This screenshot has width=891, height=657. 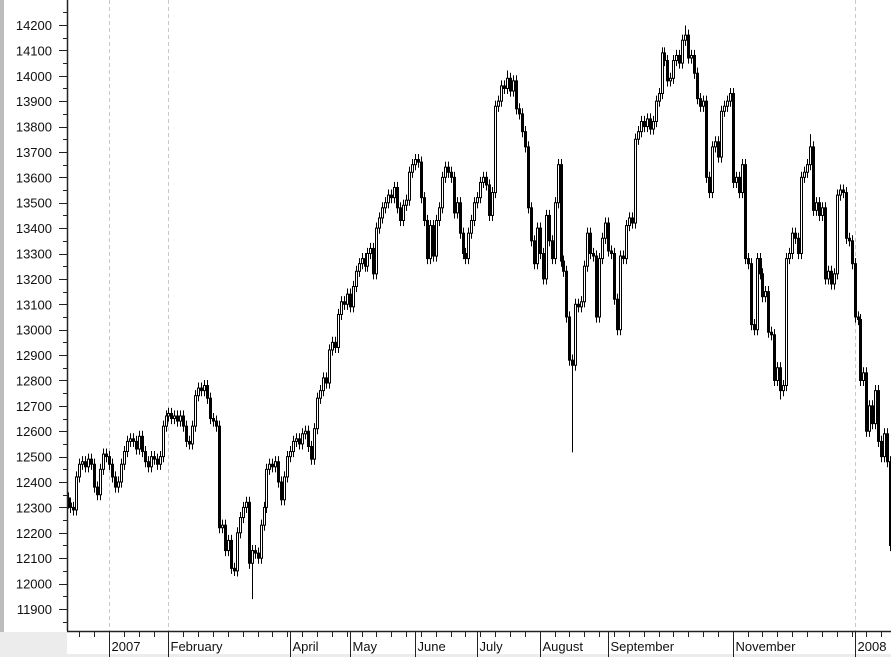 What do you see at coordinates (126, 646) in the screenshot?
I see `x-tick-label: 2007` at bounding box center [126, 646].